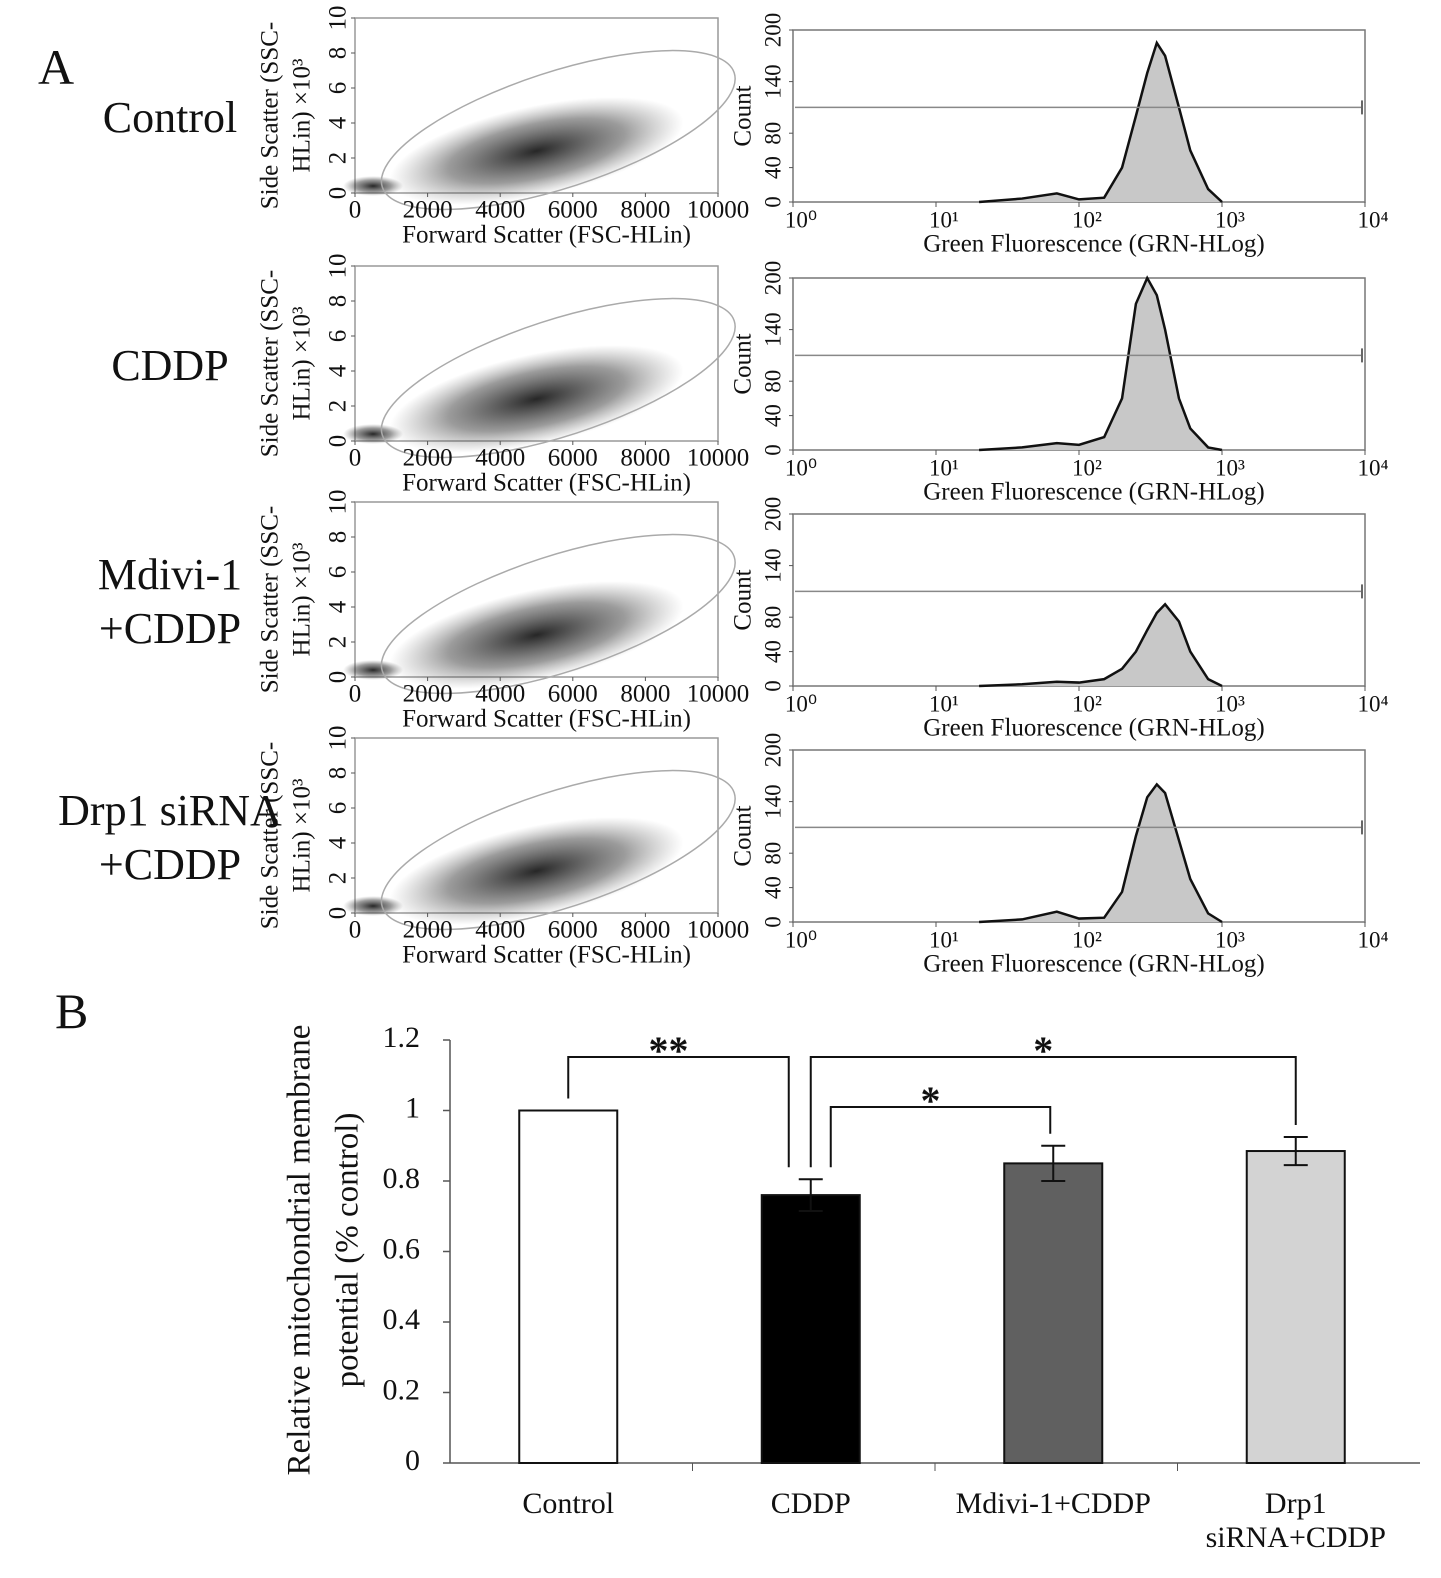 This screenshot has height=1578, width=1441. Describe the element at coordinates (402, 1389) in the screenshot. I see `y-tick-label: 0.2` at that location.